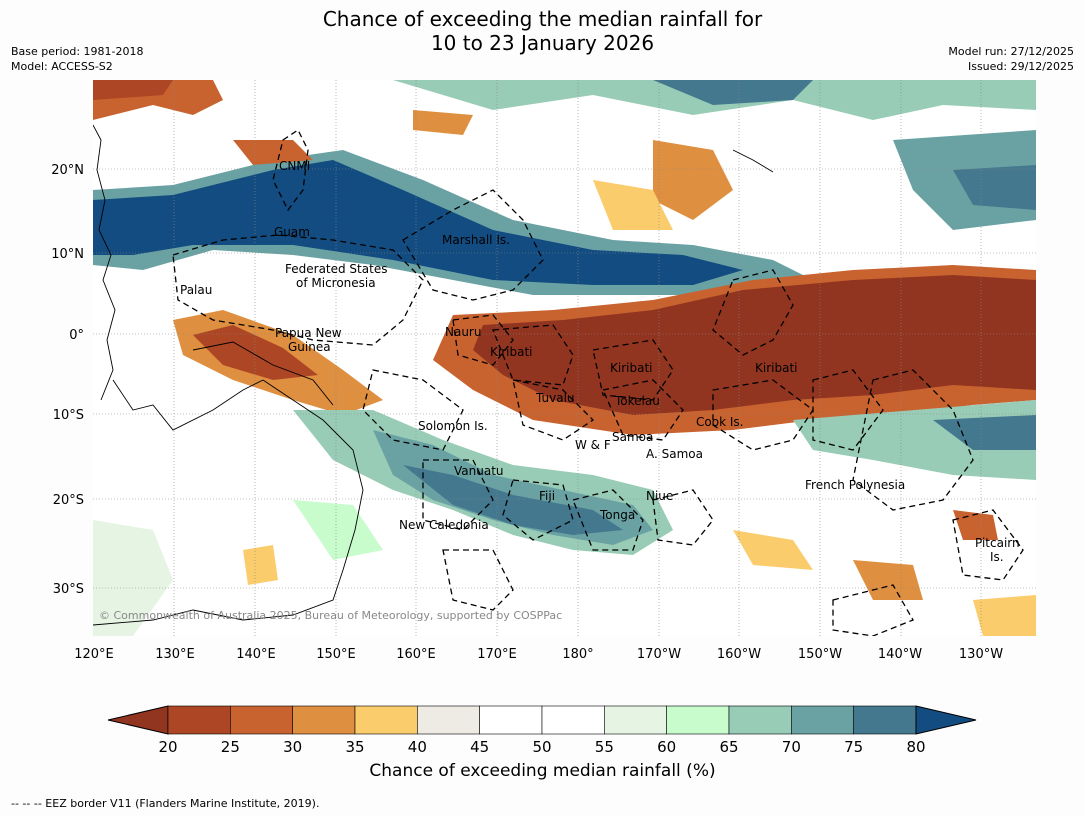 This screenshot has width=1085, height=816. Describe the element at coordinates (791, 747) in the screenshot. I see `colorbar-tick-label: 70` at that location.